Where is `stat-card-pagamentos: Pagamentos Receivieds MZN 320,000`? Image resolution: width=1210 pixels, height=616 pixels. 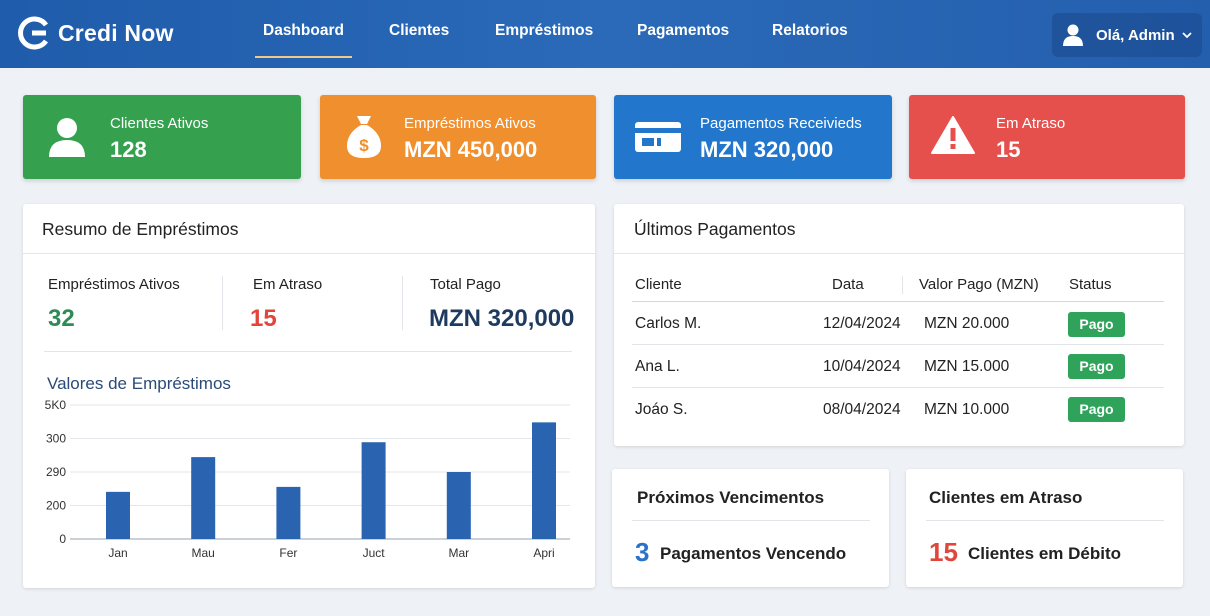 stat-card-pagamentos: Pagamentos Receivieds MZN 320,000 is located at coordinates (753, 137).